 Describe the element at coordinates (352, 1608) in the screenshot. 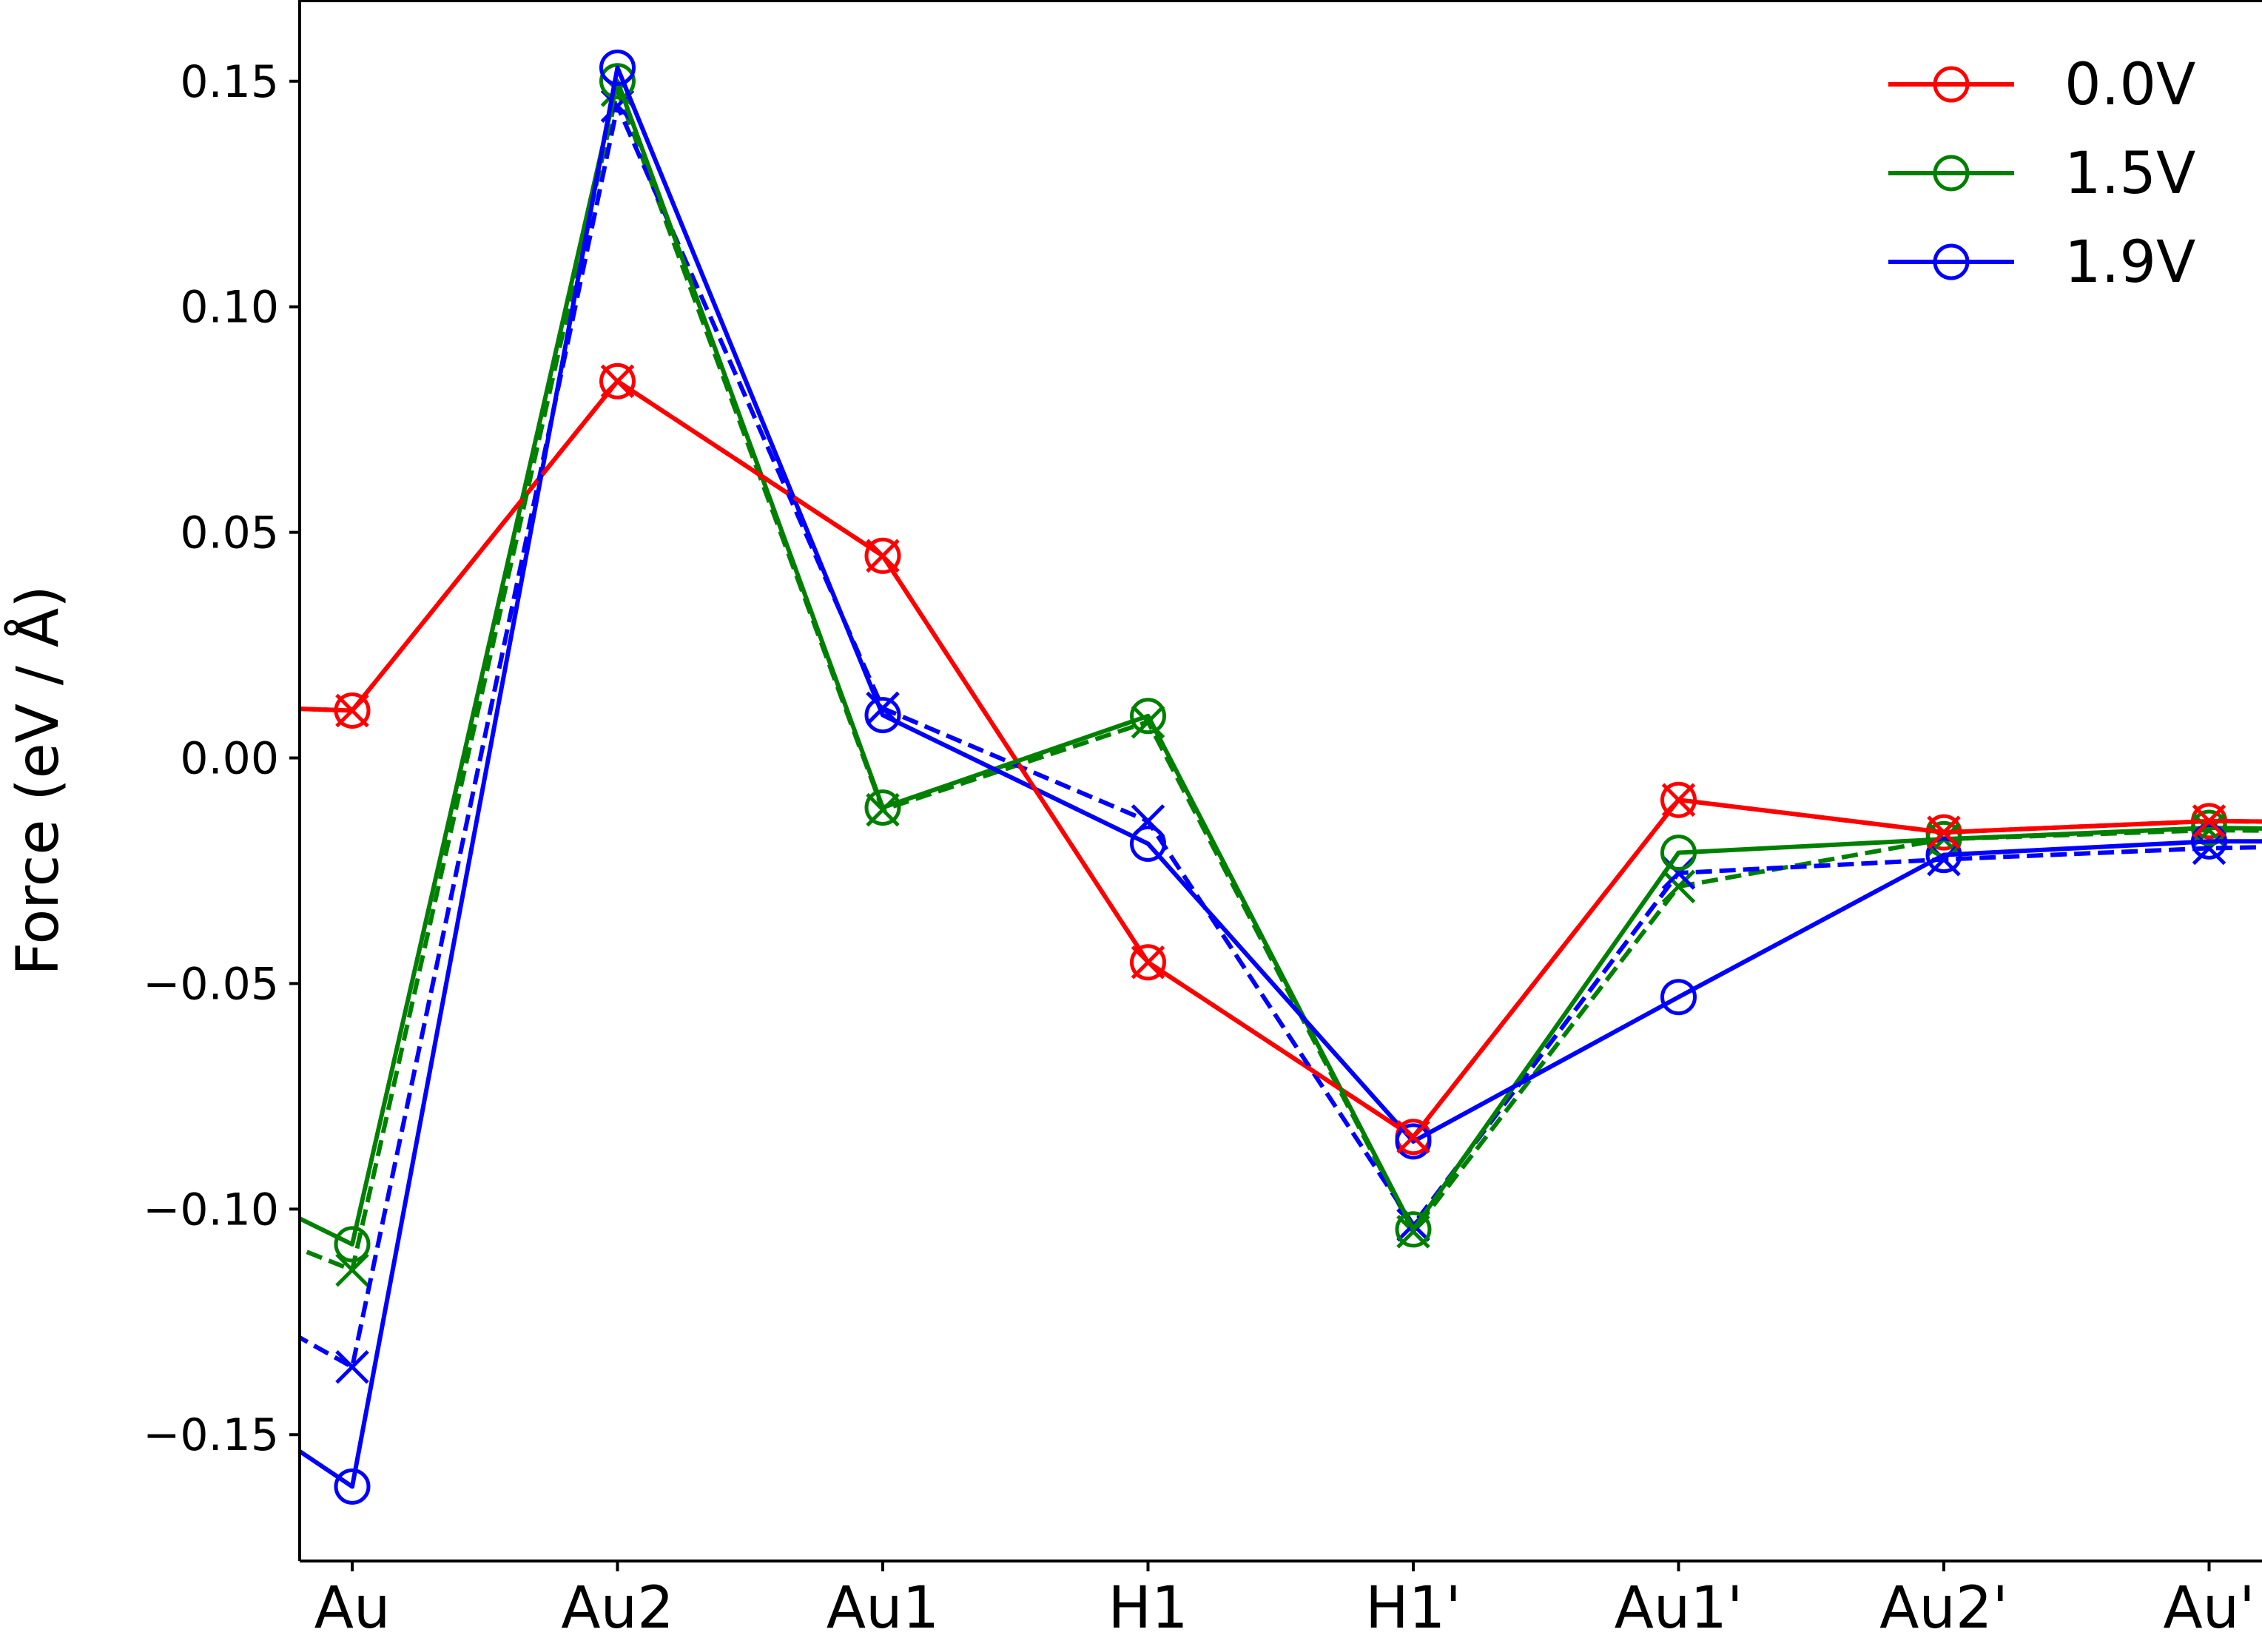

I see `x-tick-label: Au` at that location.